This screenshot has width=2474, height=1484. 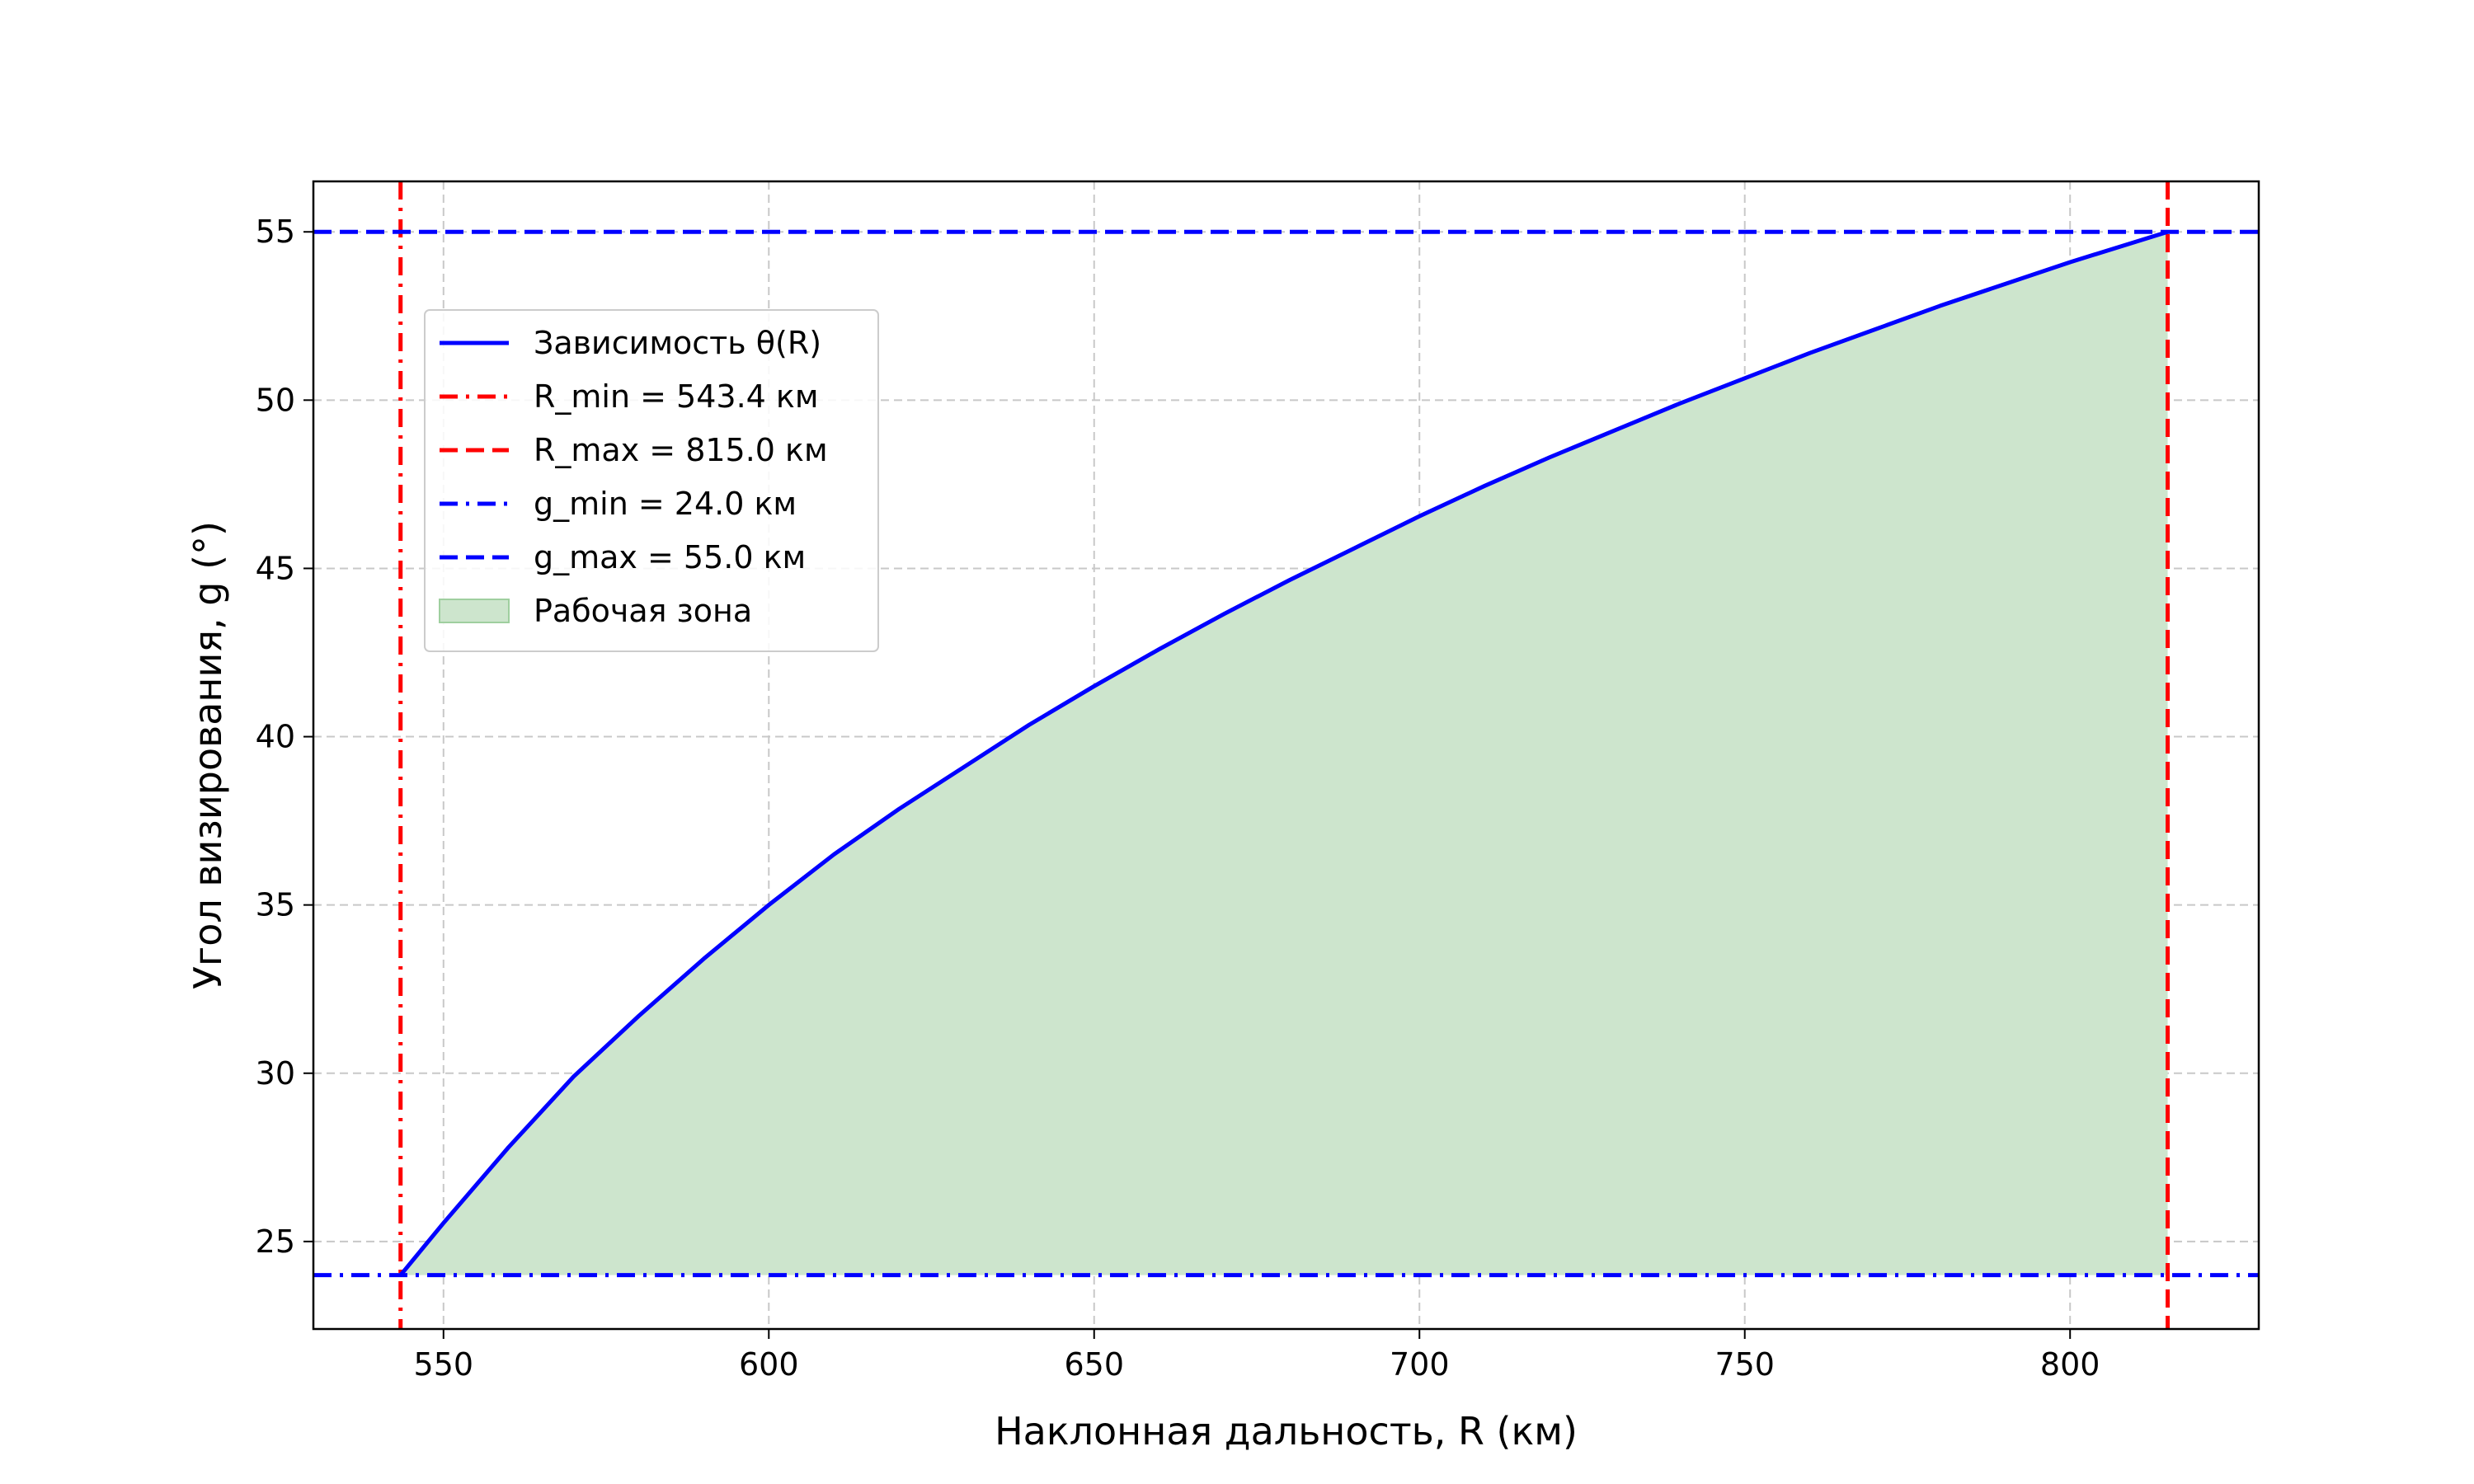 I want to click on legend-box, so click(x=651, y=481).